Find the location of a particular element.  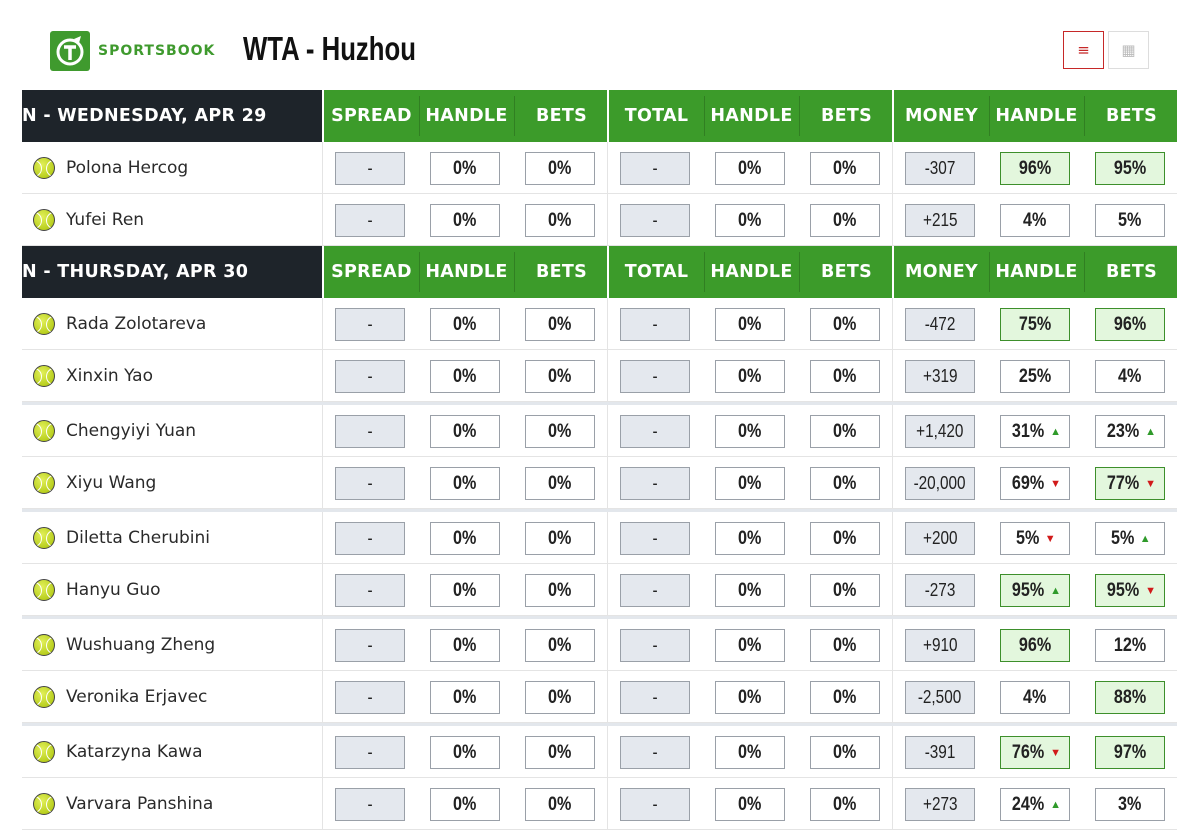

player-row: Xiyu Wang - 0% 0% - 0% 0% -20,000 69% ▼ 77% ▼ is located at coordinates (599, 483).